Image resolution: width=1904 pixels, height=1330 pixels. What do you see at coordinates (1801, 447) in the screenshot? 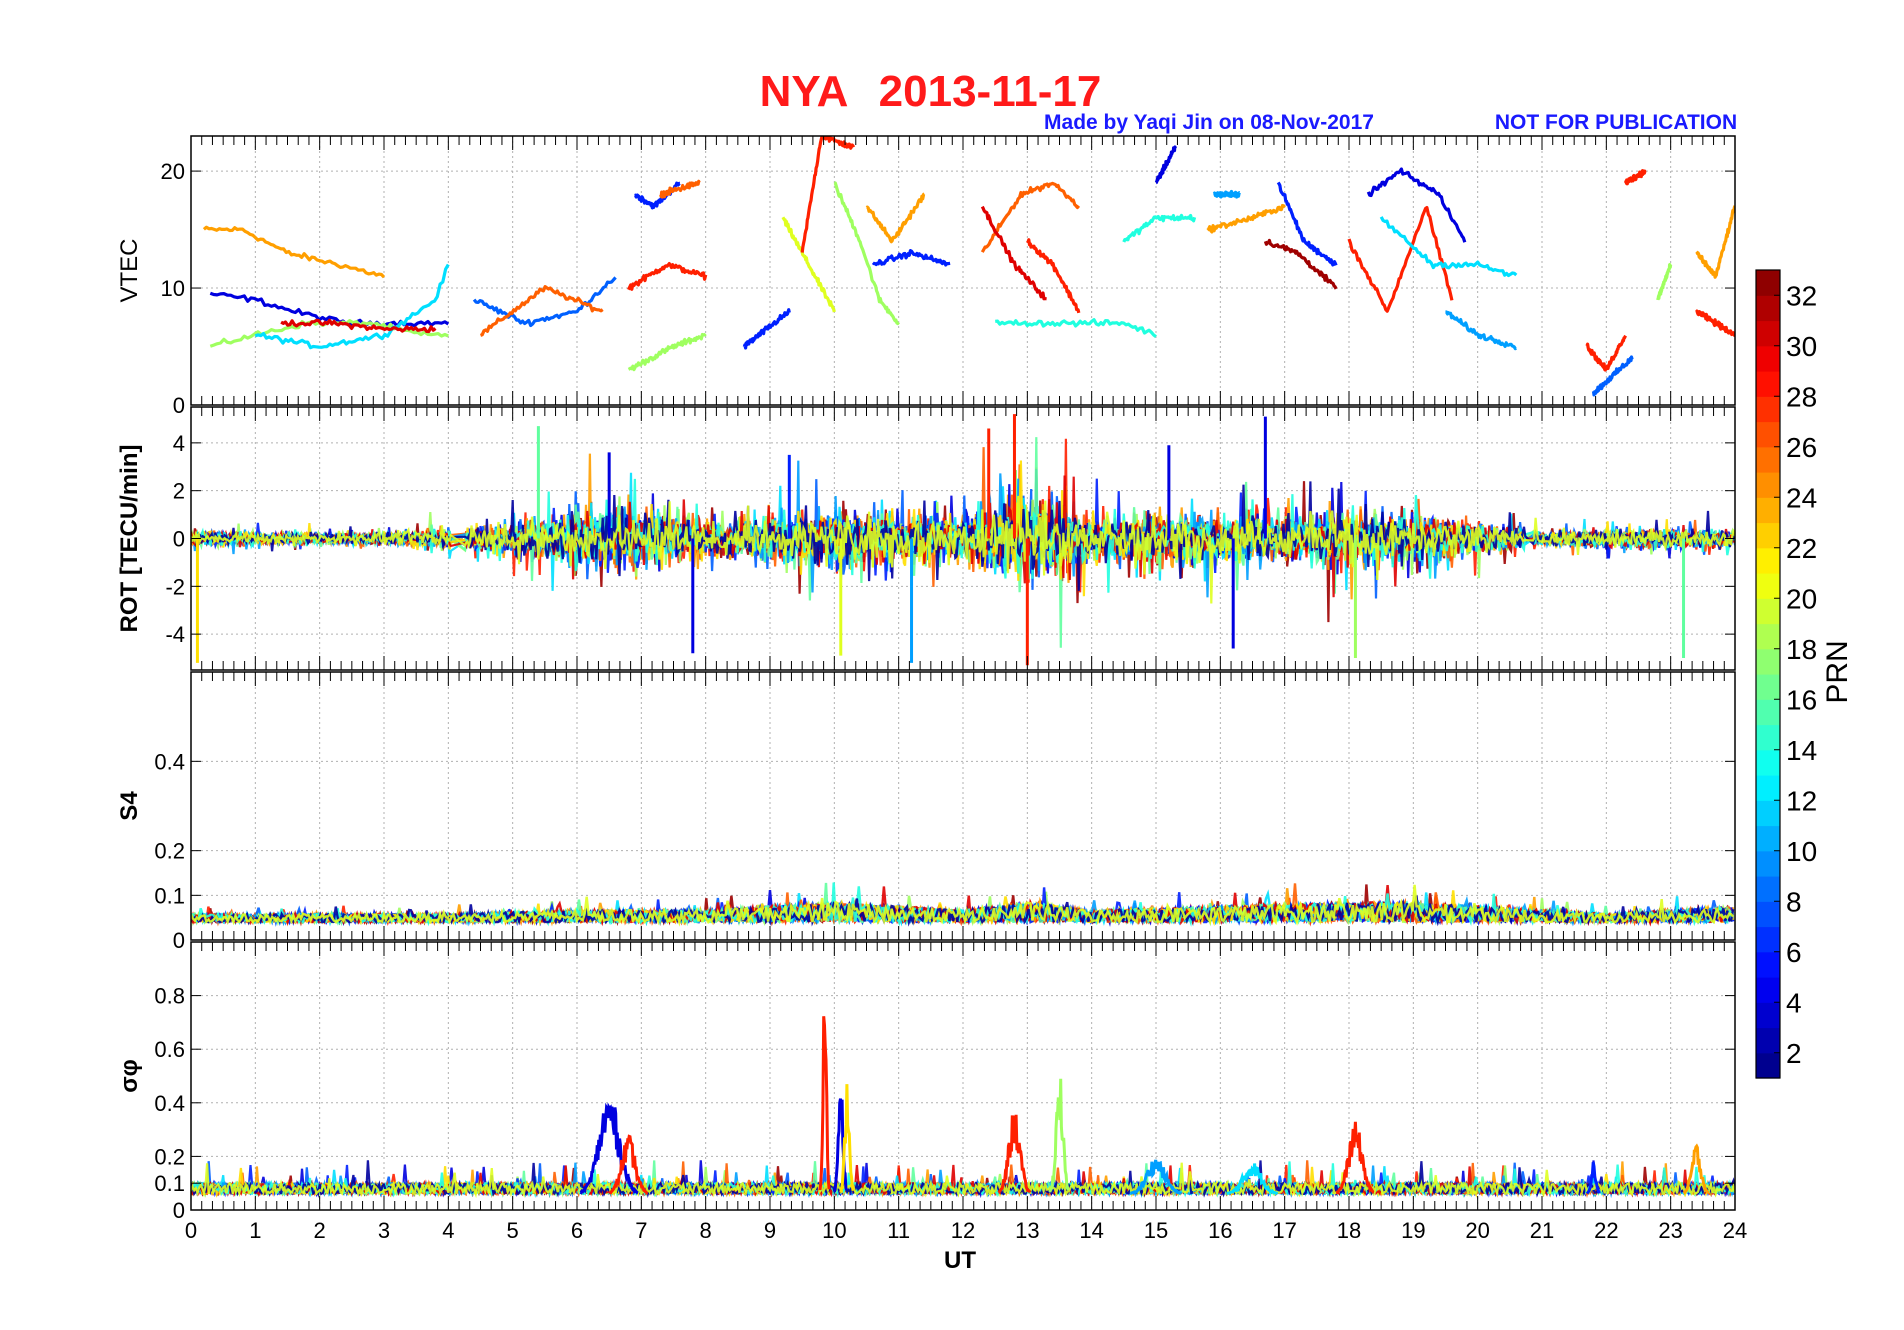
I see `colorbar-tick-label: 26` at bounding box center [1801, 447].